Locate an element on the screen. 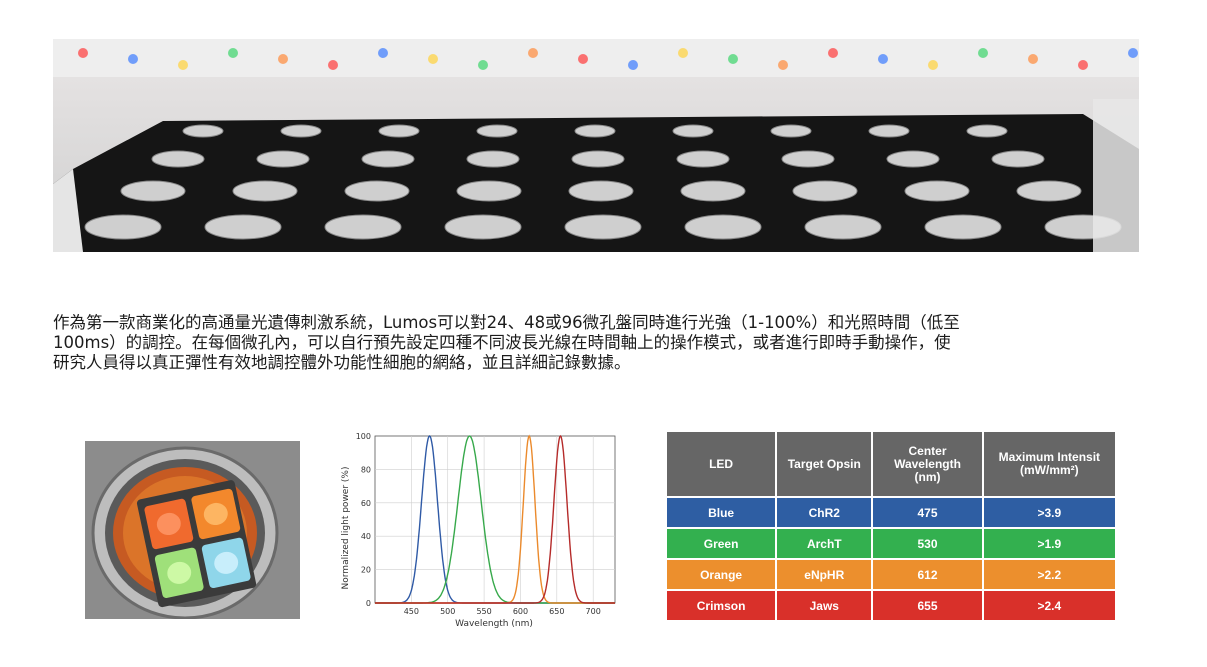 This screenshot has height=667, width=1207. table-row: Crimson Jaws 655 >2.4 is located at coordinates (891, 605).